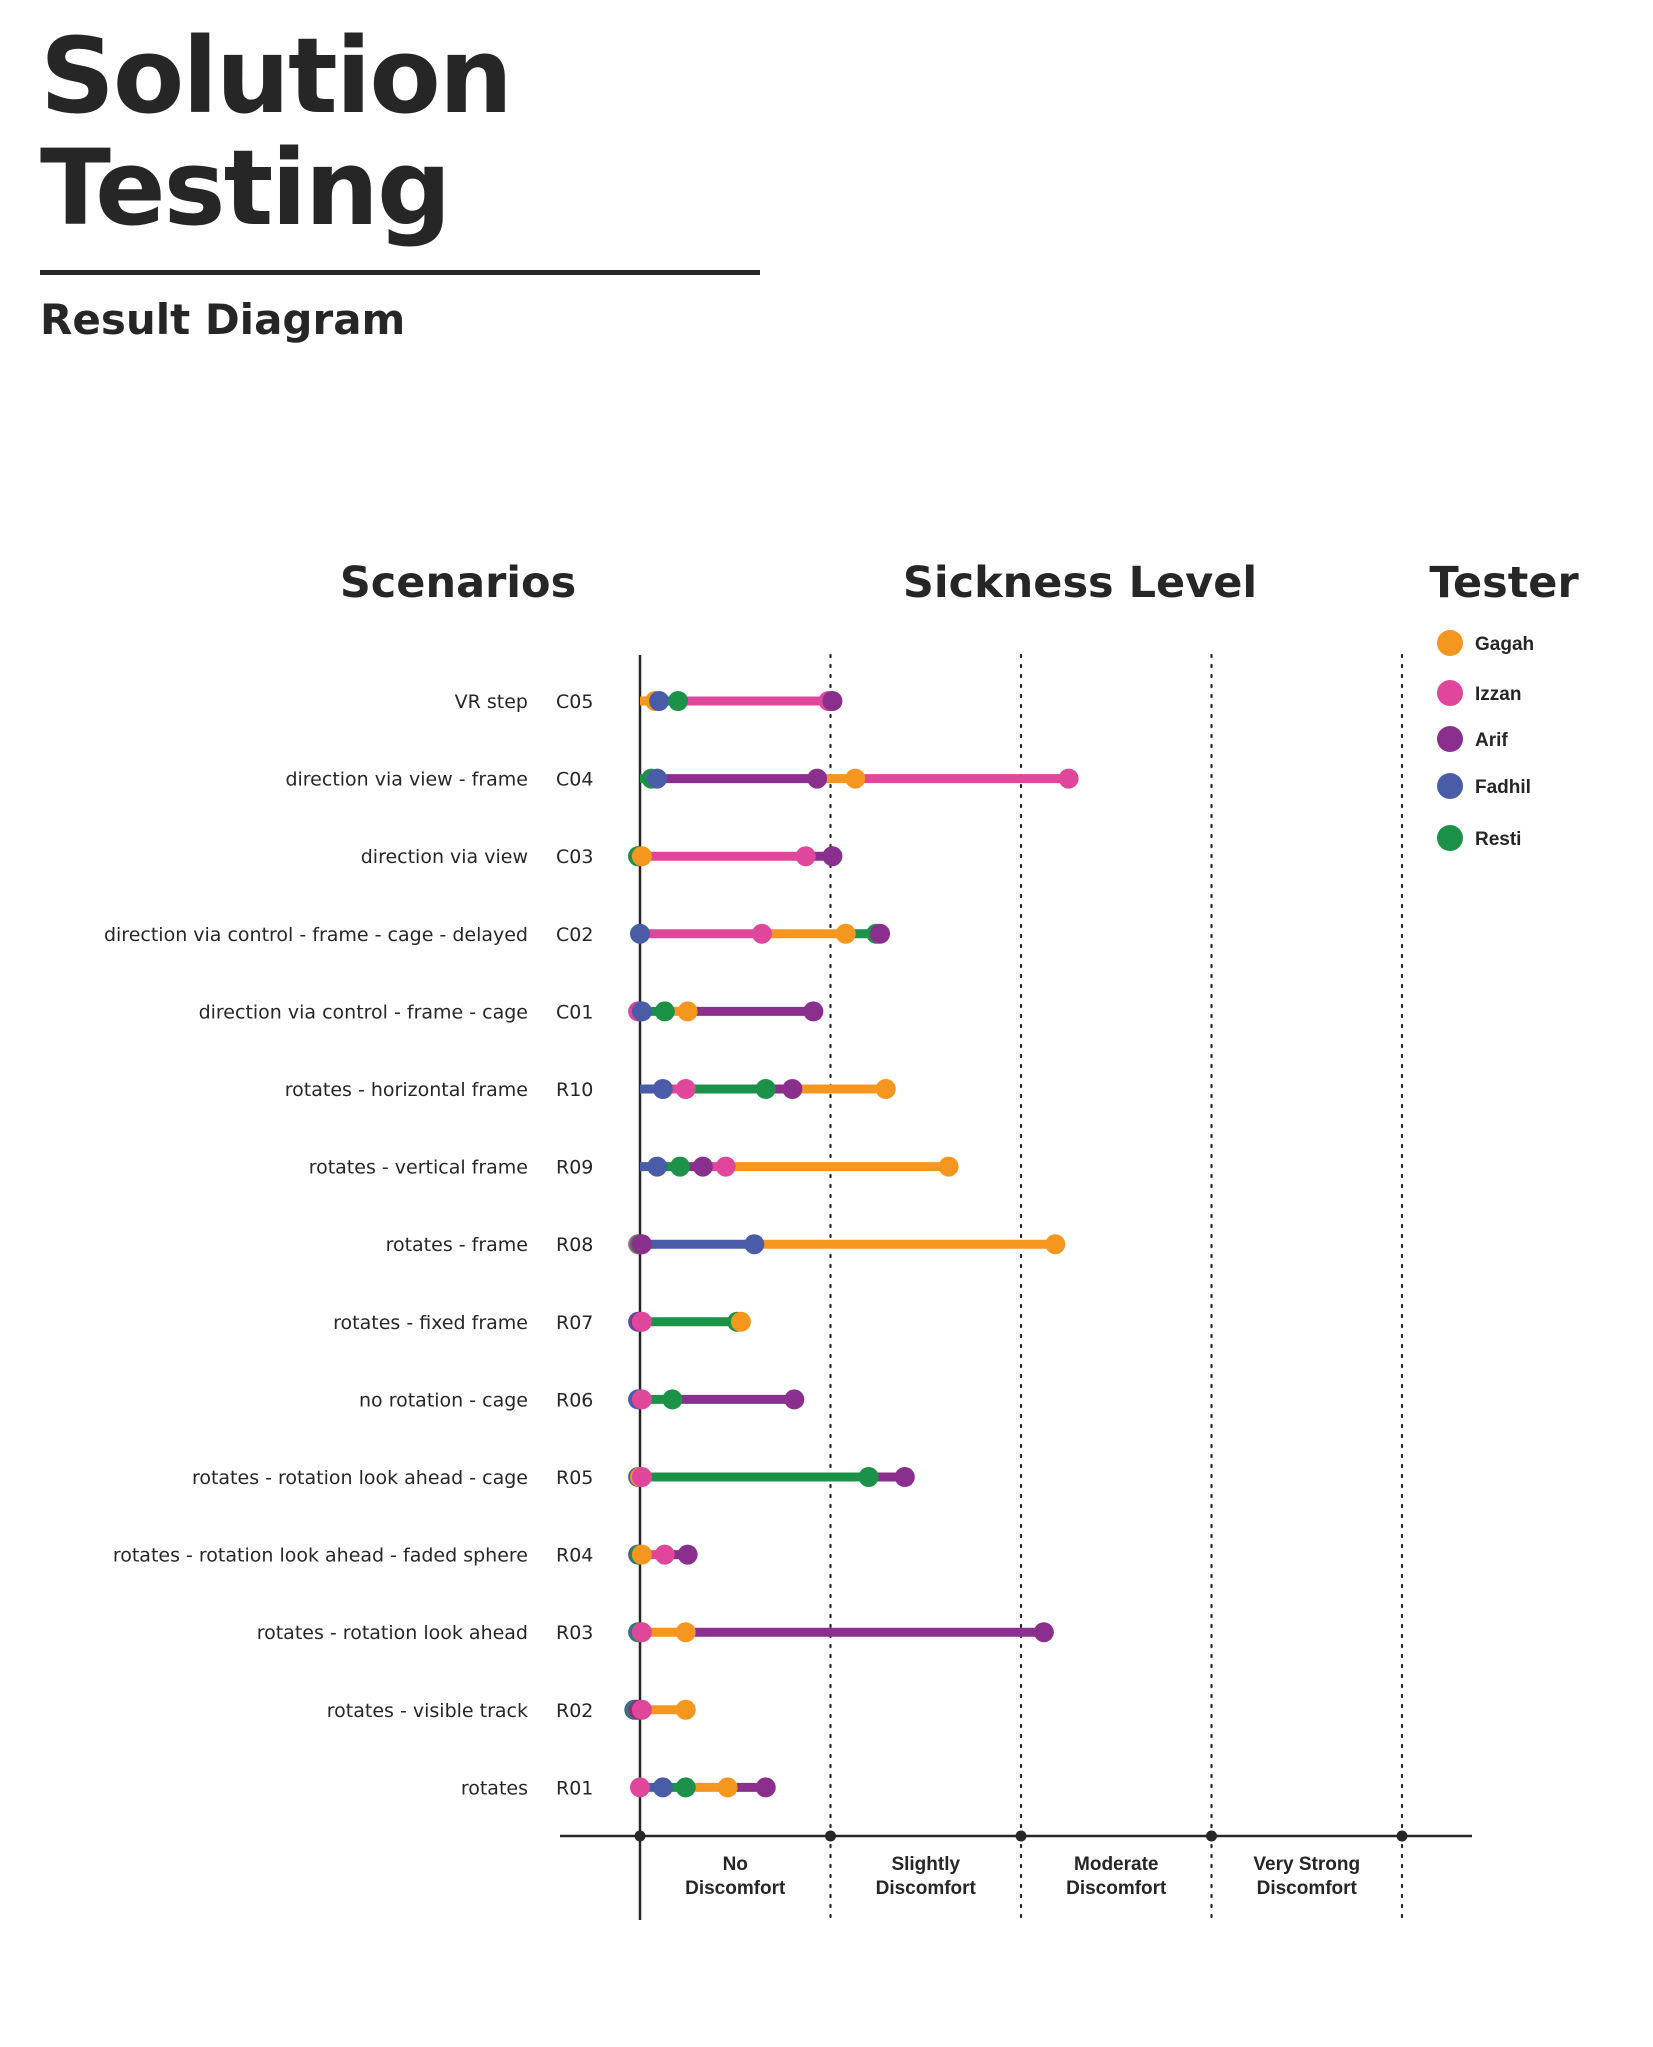 The height and width of the screenshot is (2047, 1653). Describe the element at coordinates (649, 702) in the screenshot. I see `scenario-row: VR step C05` at that location.